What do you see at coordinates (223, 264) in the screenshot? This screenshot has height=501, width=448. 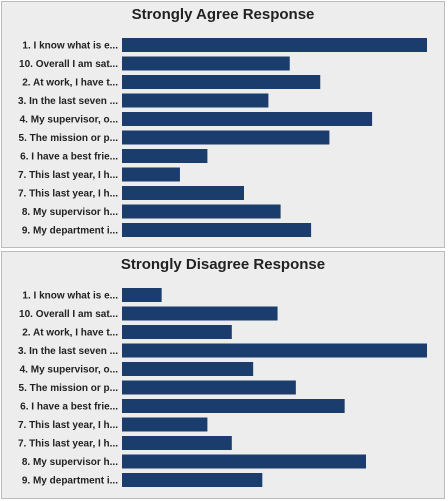 I see `disagree-chart-title: Strongly Disagree Response` at bounding box center [223, 264].